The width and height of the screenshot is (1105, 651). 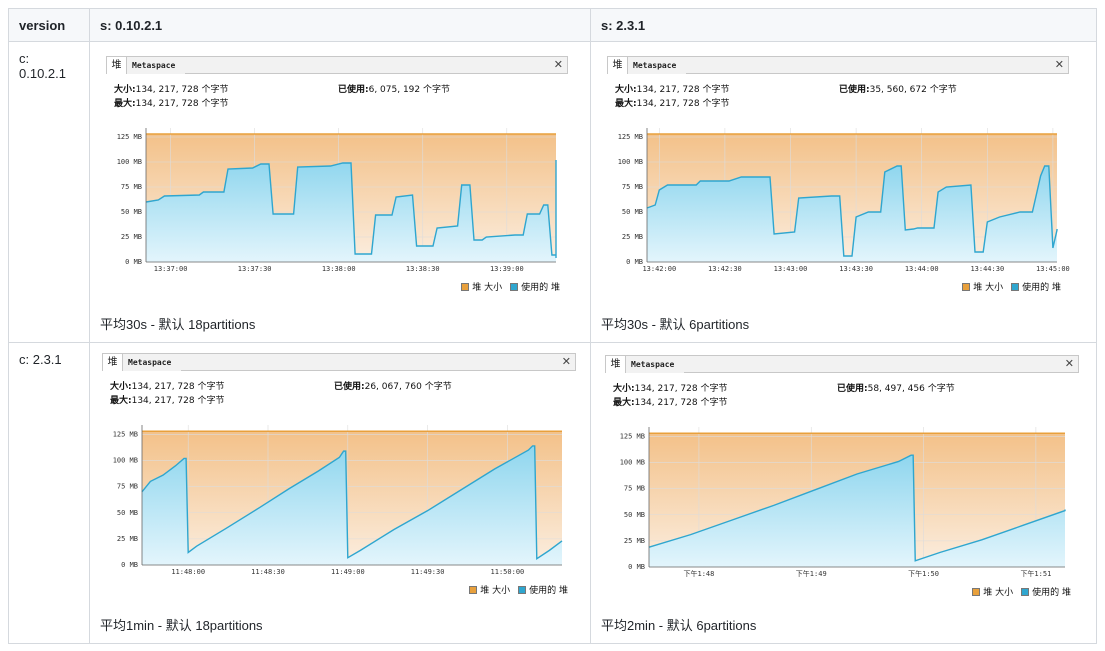 What do you see at coordinates (423, 269) in the screenshot?
I see `x-tick-label: 13:38:30` at bounding box center [423, 269].